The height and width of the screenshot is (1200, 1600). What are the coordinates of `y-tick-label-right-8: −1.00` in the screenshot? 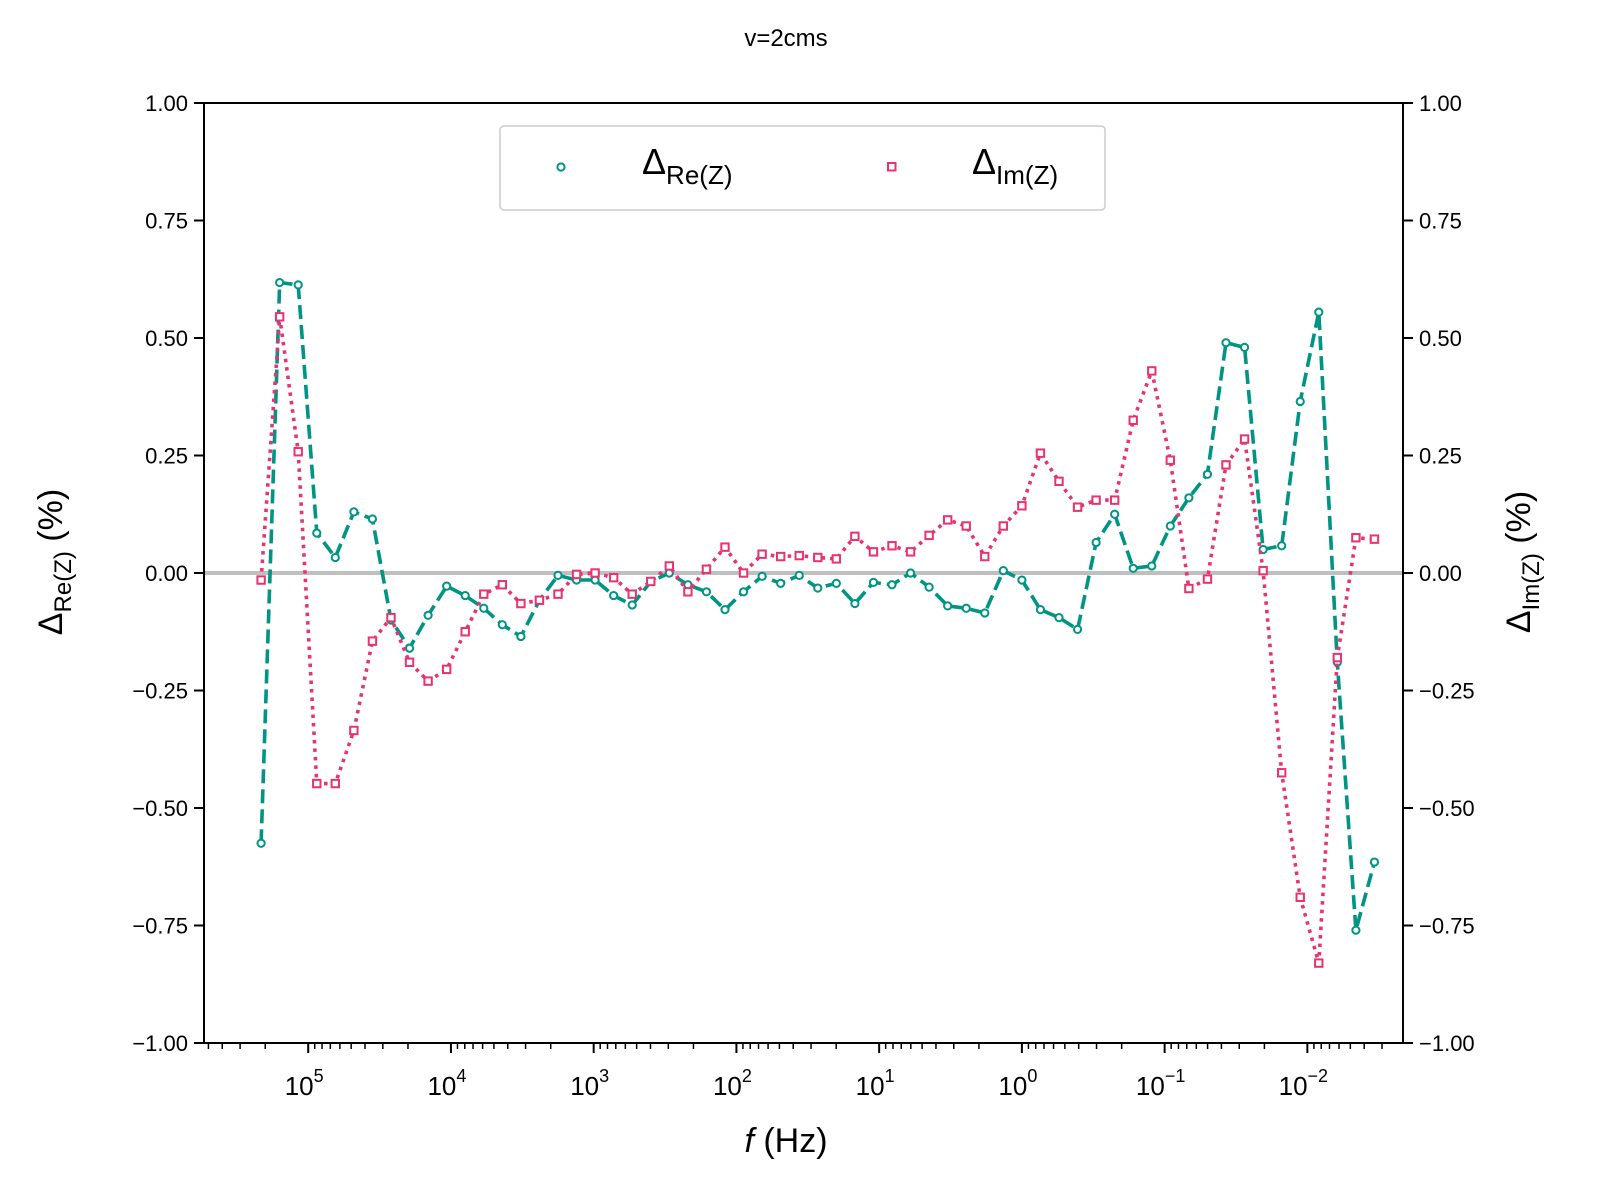 It's located at (1447, 1043).